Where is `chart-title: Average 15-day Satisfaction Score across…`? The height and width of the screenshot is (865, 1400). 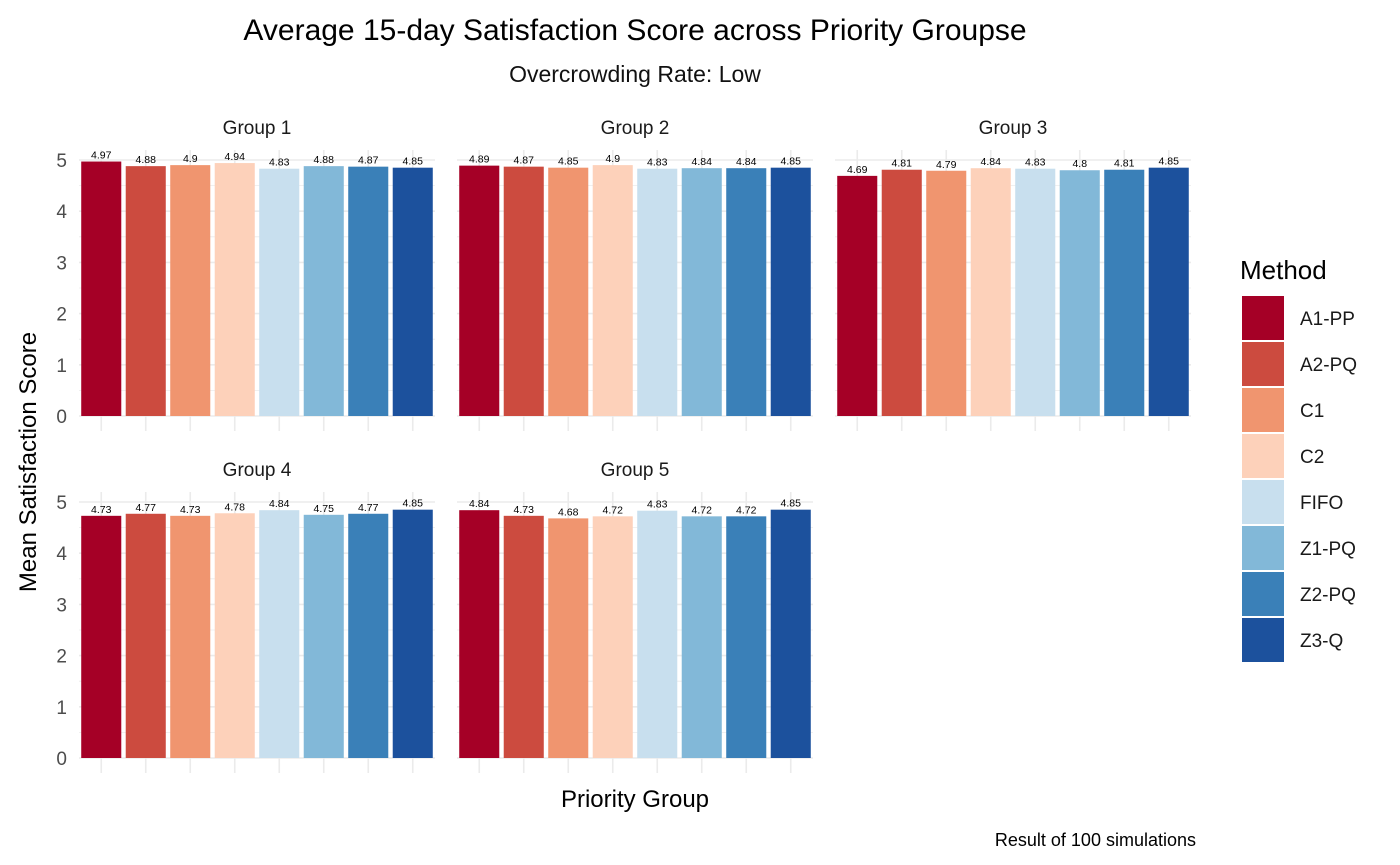 chart-title: Average 15-day Satisfaction Score across… is located at coordinates (634, 30).